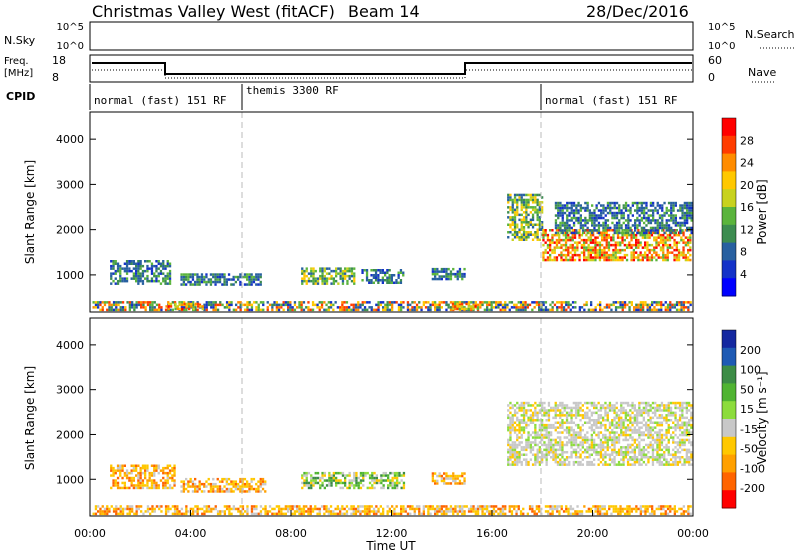  Describe the element at coordinates (399, 36) in the screenshot. I see `nsky-panel: N.Sky 10^5 10^0 10^5 10^0 N.Search` at that location.